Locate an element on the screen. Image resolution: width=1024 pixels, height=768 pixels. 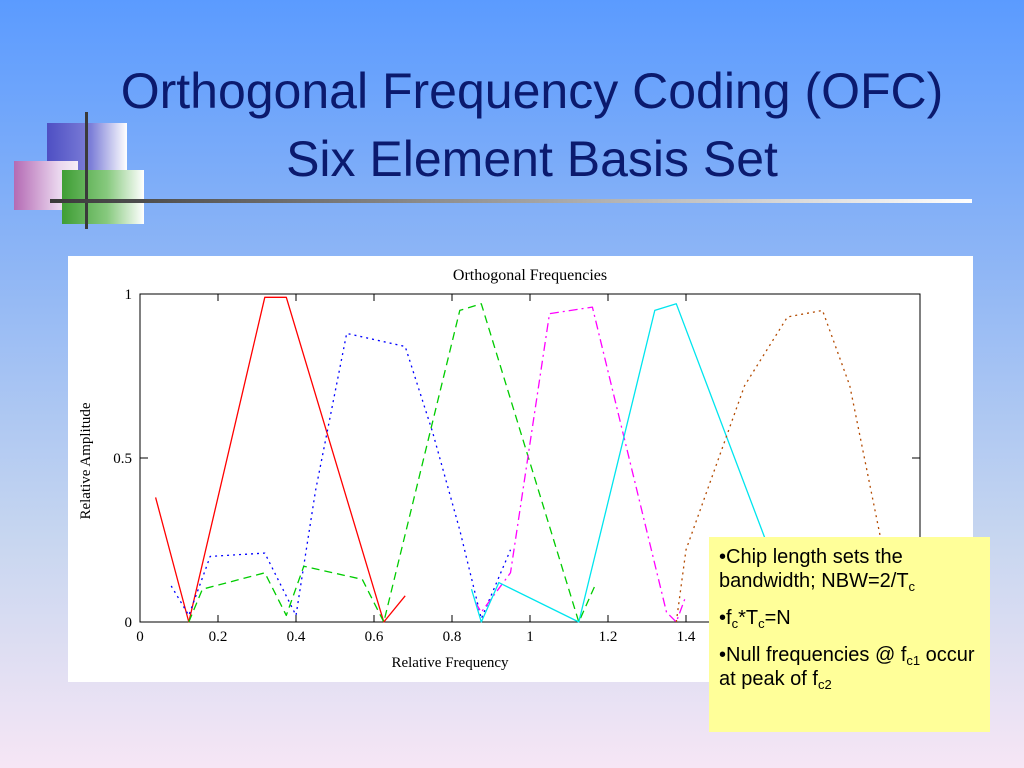
x-tick-label: 0.2 is located at coordinates (218, 637).